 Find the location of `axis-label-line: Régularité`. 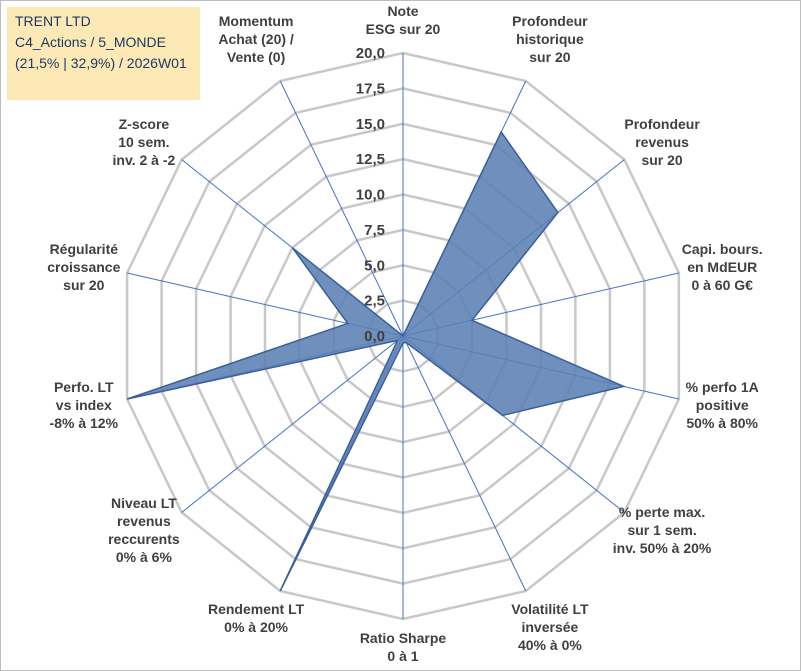

axis-label-line: Régularité is located at coordinates (84, 249).